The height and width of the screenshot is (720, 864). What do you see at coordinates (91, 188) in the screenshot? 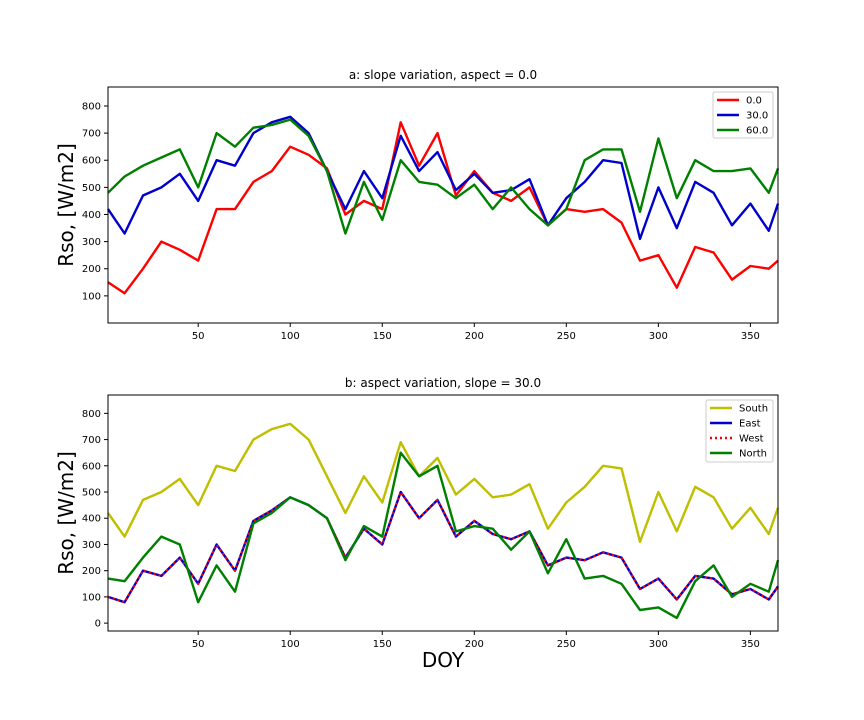
I see `panel-a-ytick-label: 500` at bounding box center [91, 188].